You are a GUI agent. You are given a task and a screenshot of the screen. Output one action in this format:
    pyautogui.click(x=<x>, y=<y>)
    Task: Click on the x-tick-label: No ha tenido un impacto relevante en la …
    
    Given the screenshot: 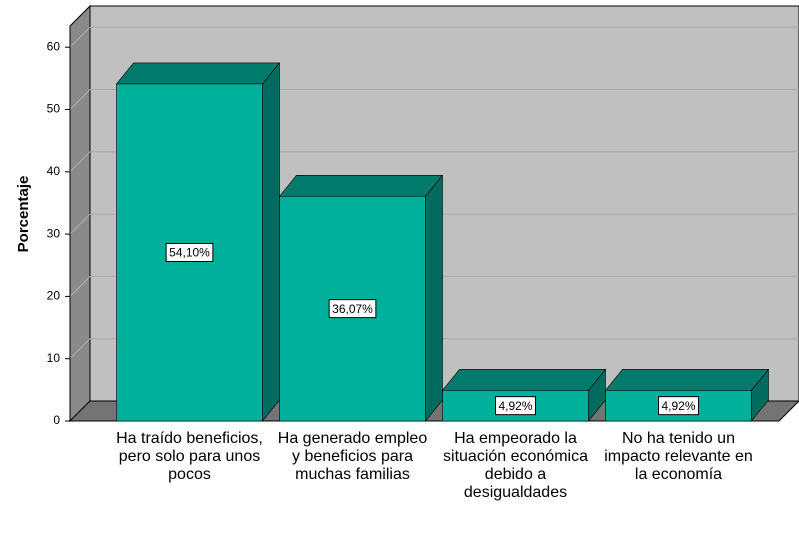 What is the action you would take?
    pyautogui.click(x=678, y=456)
    